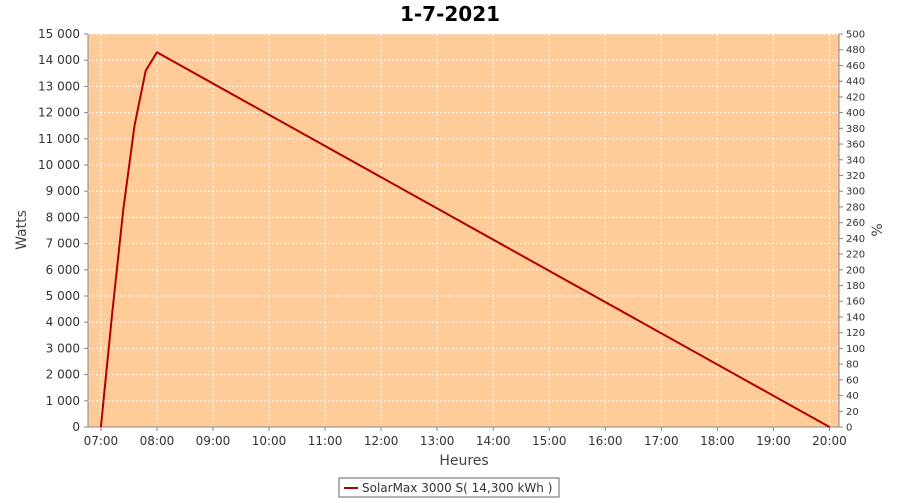 The width and height of the screenshot is (900, 500). Describe the element at coordinates (101, 441) in the screenshot. I see `x-tick-label: 07:00` at that location.